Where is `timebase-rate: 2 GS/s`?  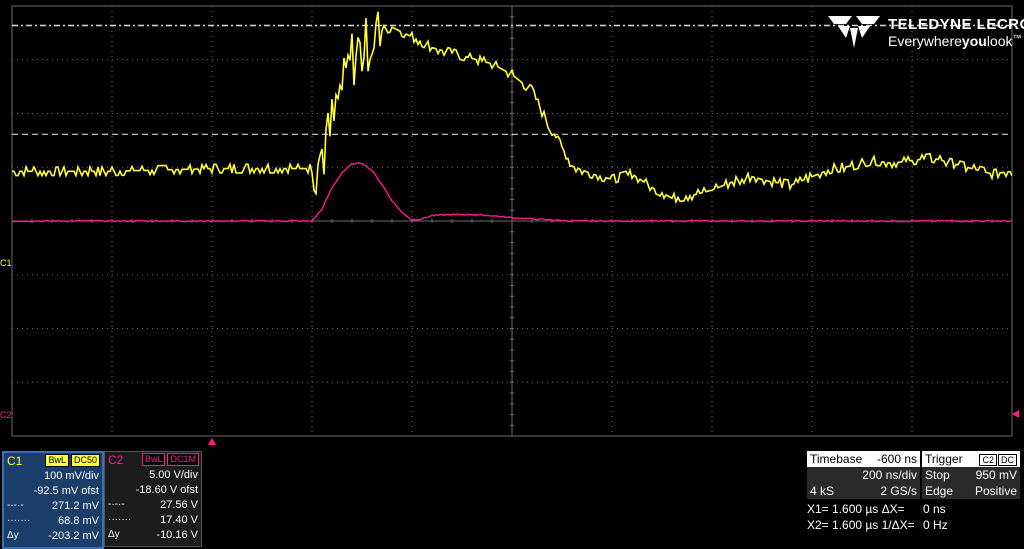 timebase-rate: 2 GS/s is located at coordinates (898, 491).